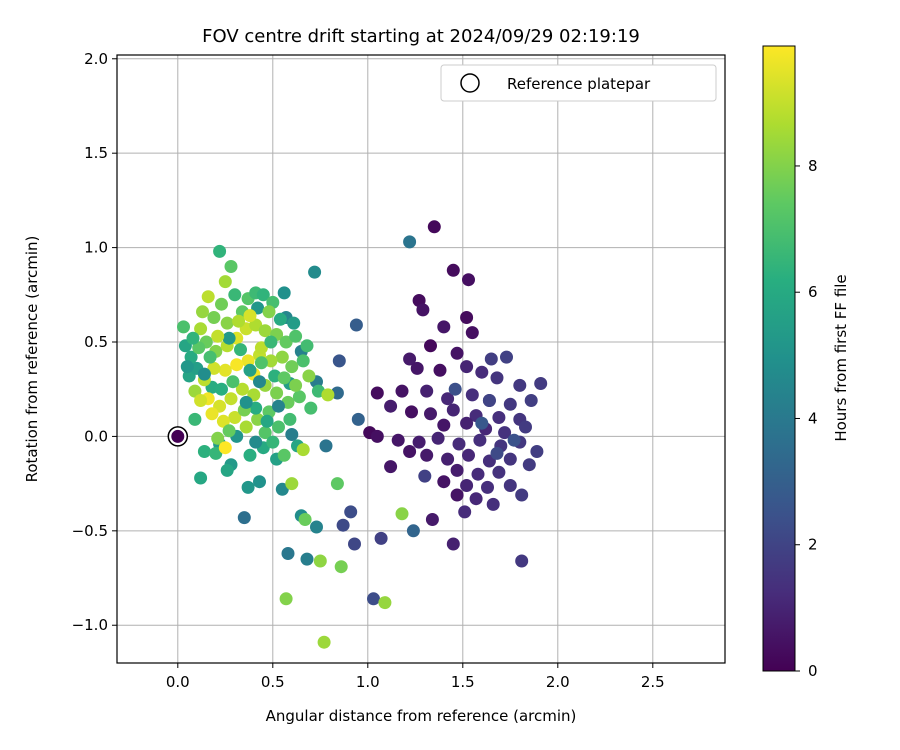 The image size is (900, 750). What do you see at coordinates (32, 359) in the screenshot?
I see `y-axis-label: Rotation from reference (arcmin)` at bounding box center [32, 359].